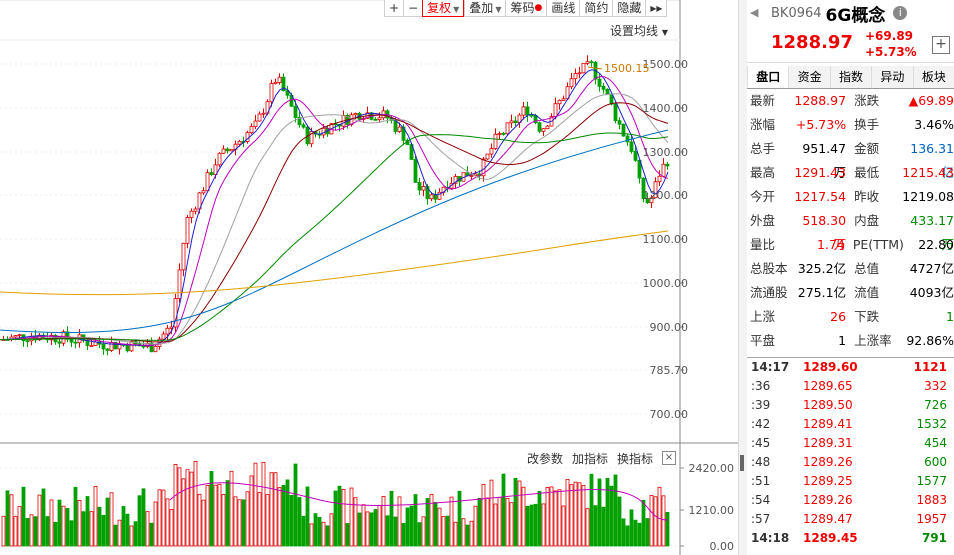 Image resolution: width=954 pixels, height=555 pixels. Describe the element at coordinates (809, 77) in the screenshot. I see `tab-fund-flow: 资金` at that location.